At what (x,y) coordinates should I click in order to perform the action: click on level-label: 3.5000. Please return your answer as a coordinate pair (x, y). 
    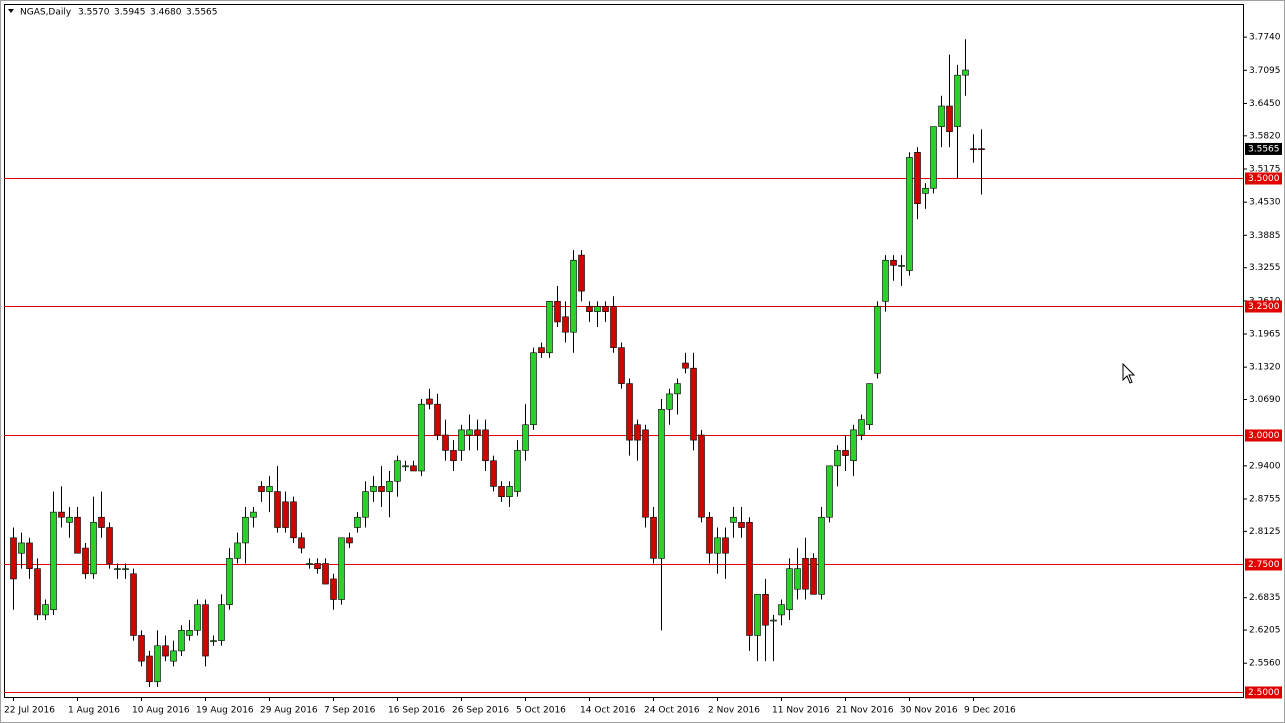
    Looking at the image, I should click on (1264, 179).